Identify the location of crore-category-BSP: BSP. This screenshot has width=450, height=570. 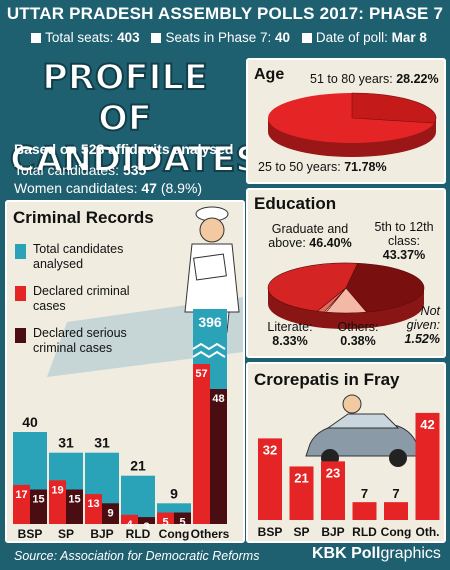
(270, 532).